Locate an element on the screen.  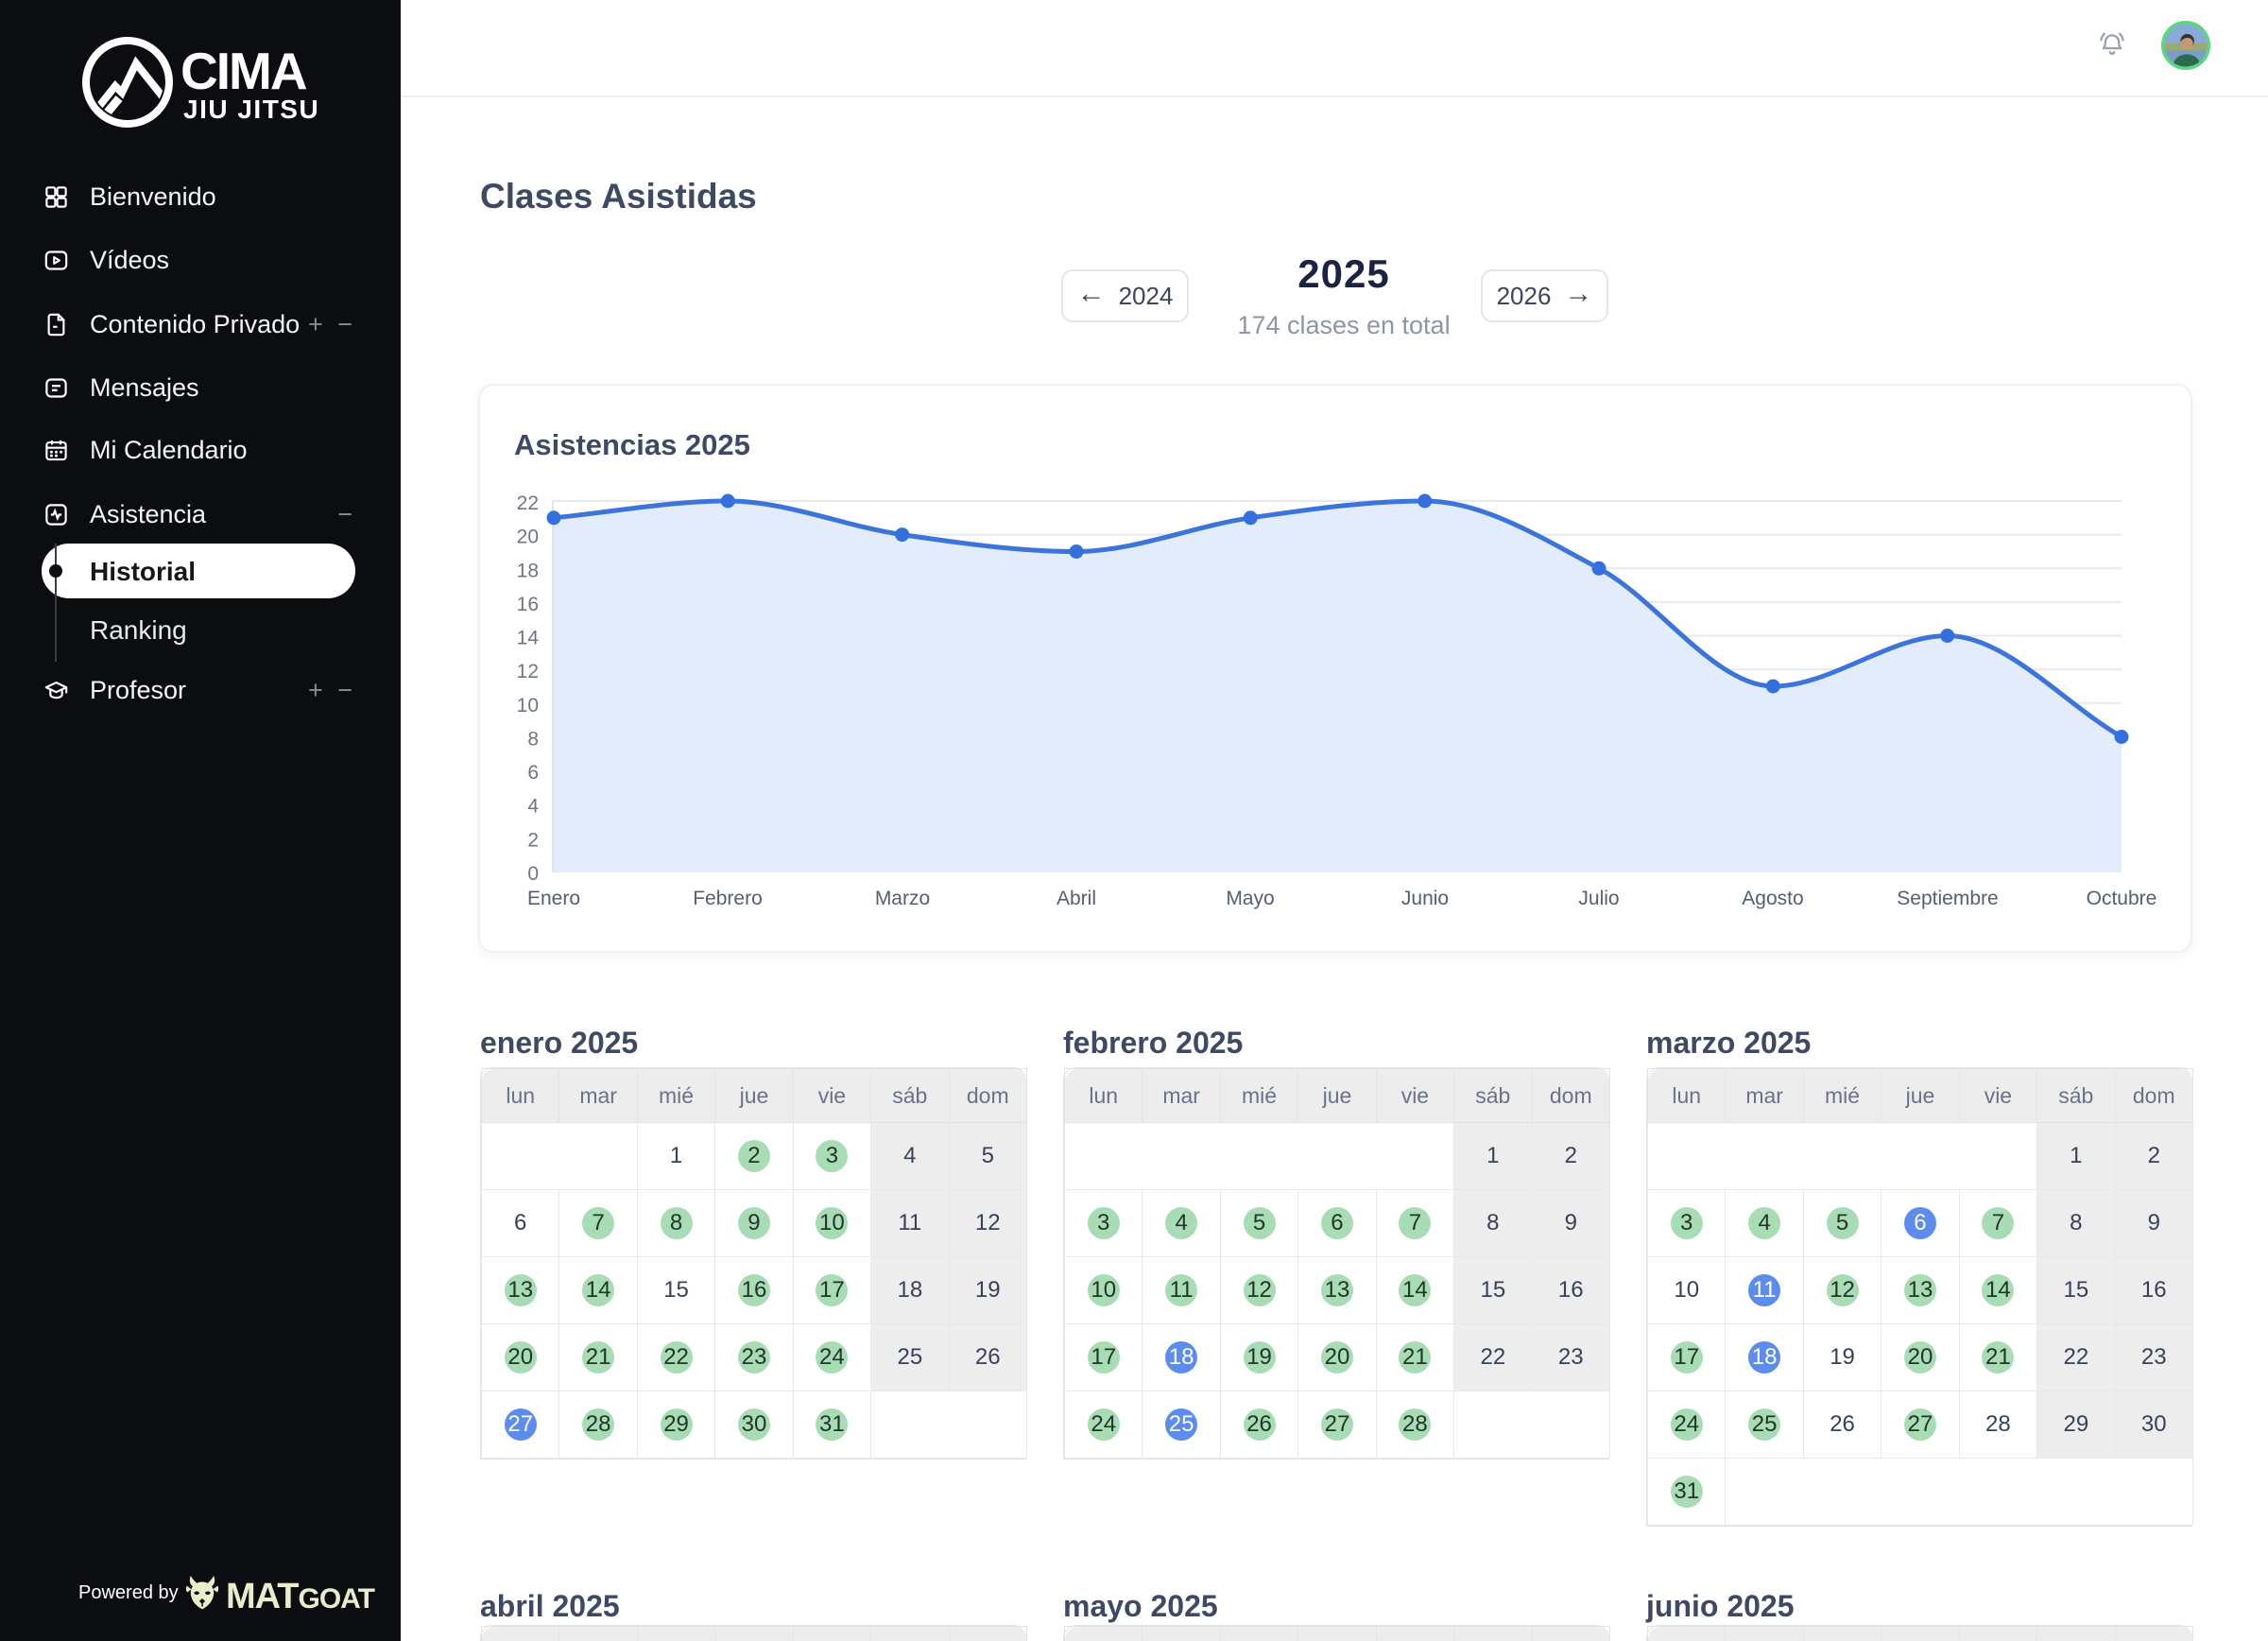
svg-text: 22 is located at coordinates (528, 503).